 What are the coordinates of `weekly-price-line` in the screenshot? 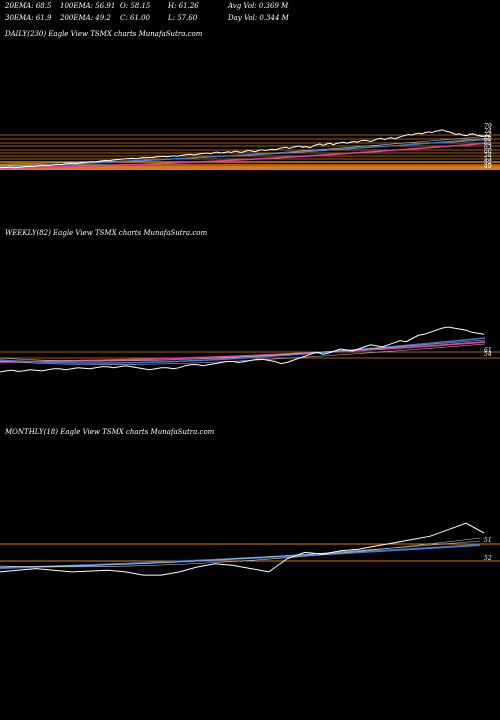 It's located at (242, 349).